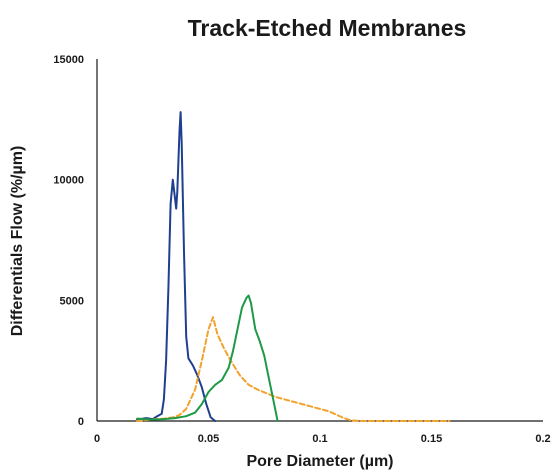 This screenshot has width=555, height=476. I want to click on x-tick-label: 0.05, so click(208, 439).